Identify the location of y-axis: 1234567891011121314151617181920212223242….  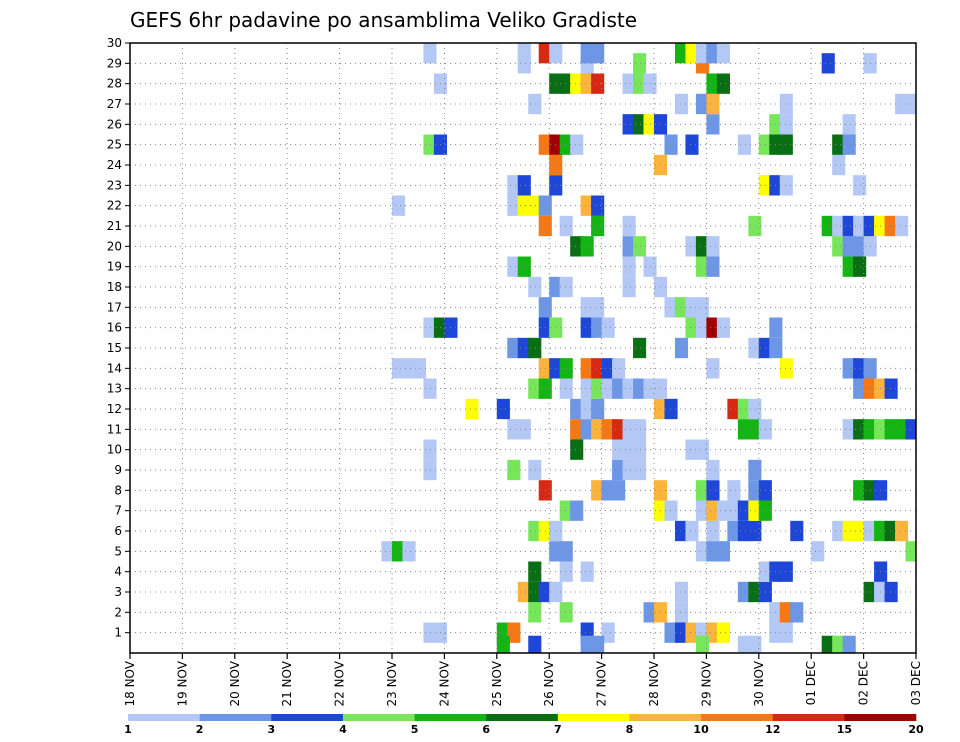
(118, 338).